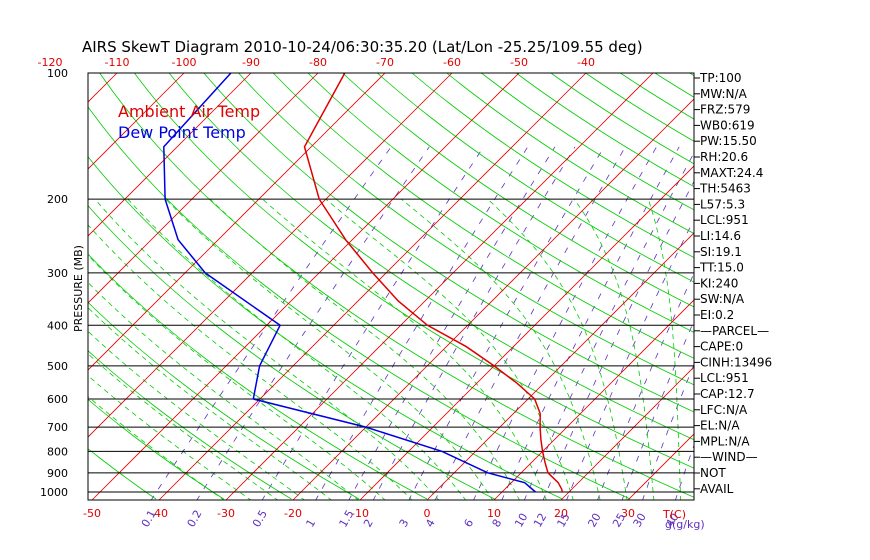 This screenshot has height=560, width=870. I want to click on side-label: MPL:N/A, so click(725, 441).